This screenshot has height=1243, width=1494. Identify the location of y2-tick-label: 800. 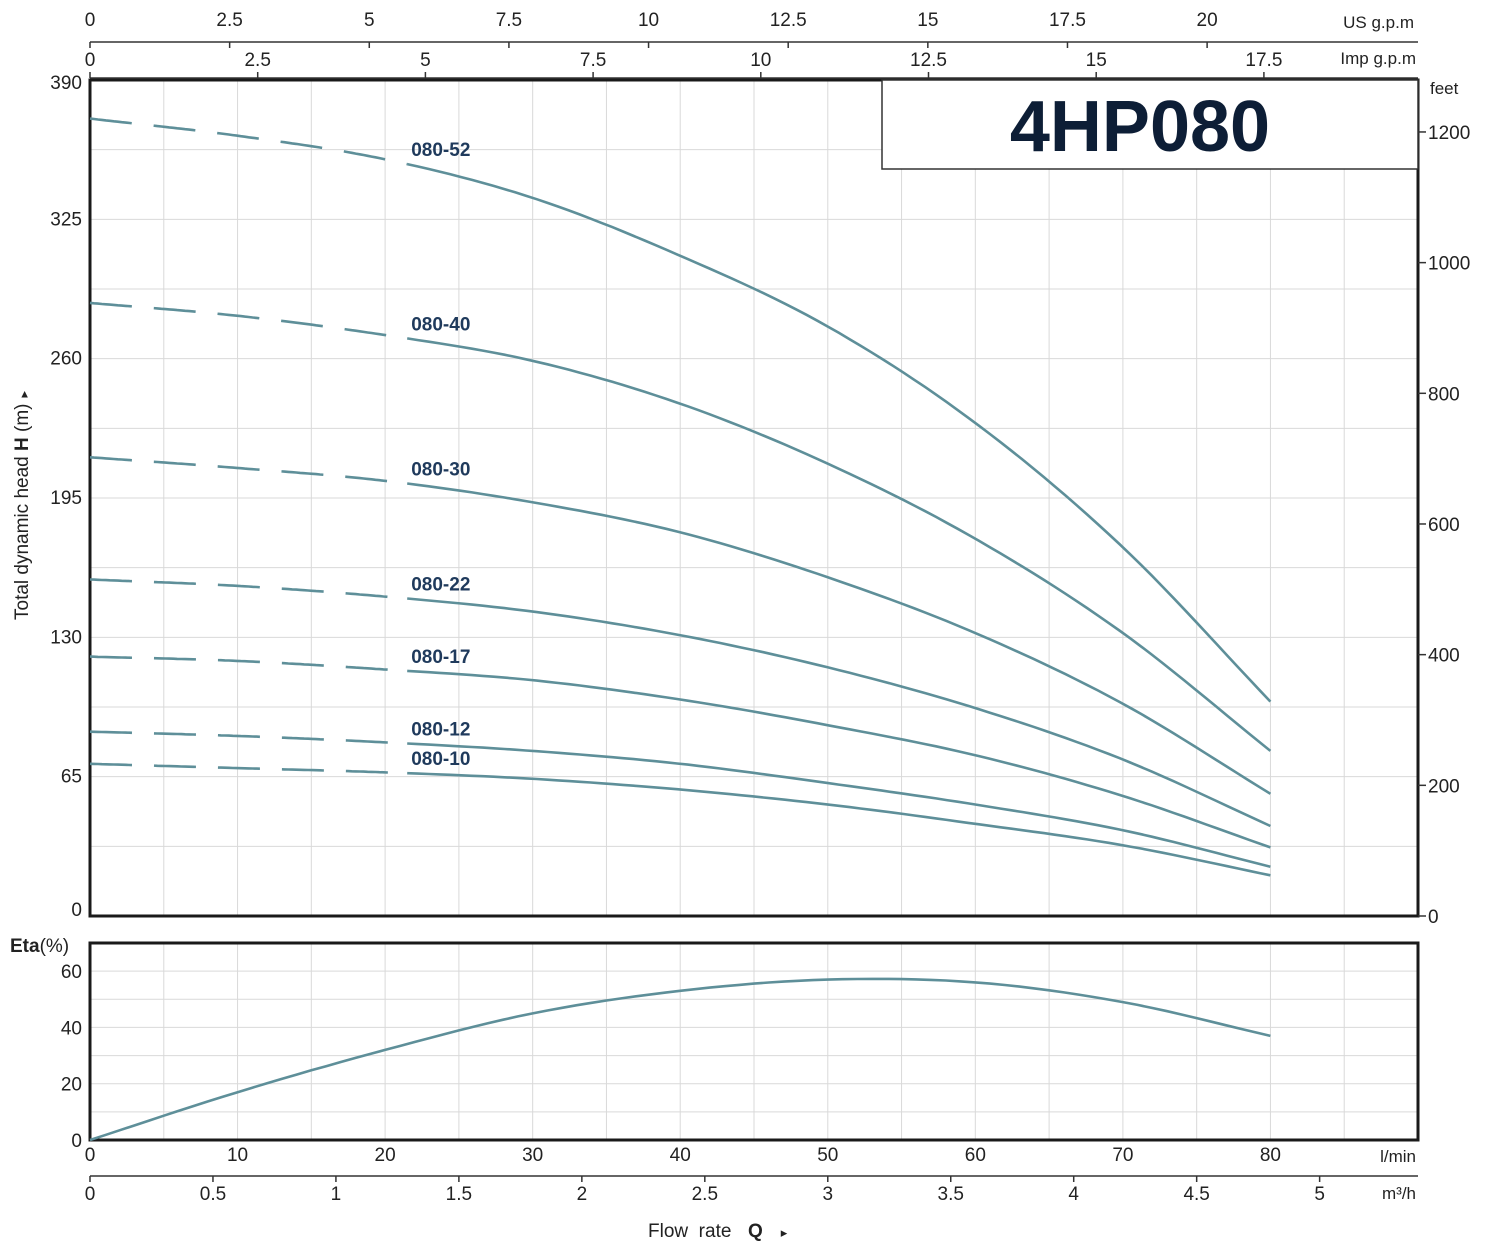
(1444, 394).